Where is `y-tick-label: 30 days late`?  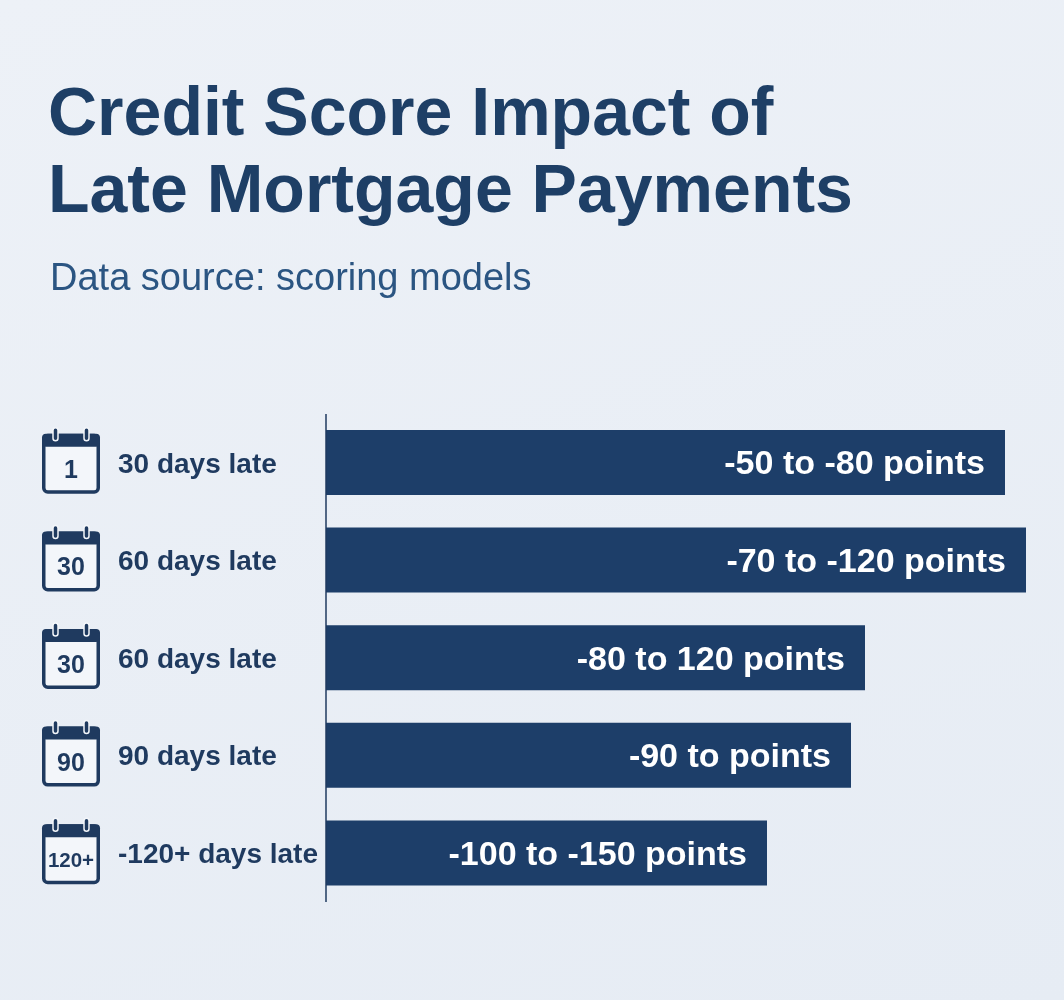 y-tick-label: 30 days late is located at coordinates (197, 463).